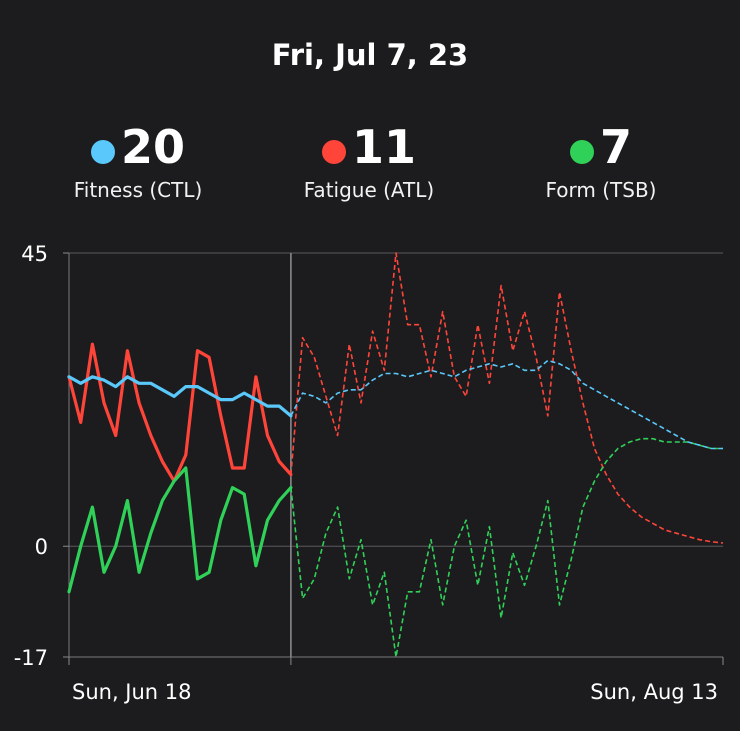  I want to click on fitness-label: Fitness (CTL), so click(138, 190).